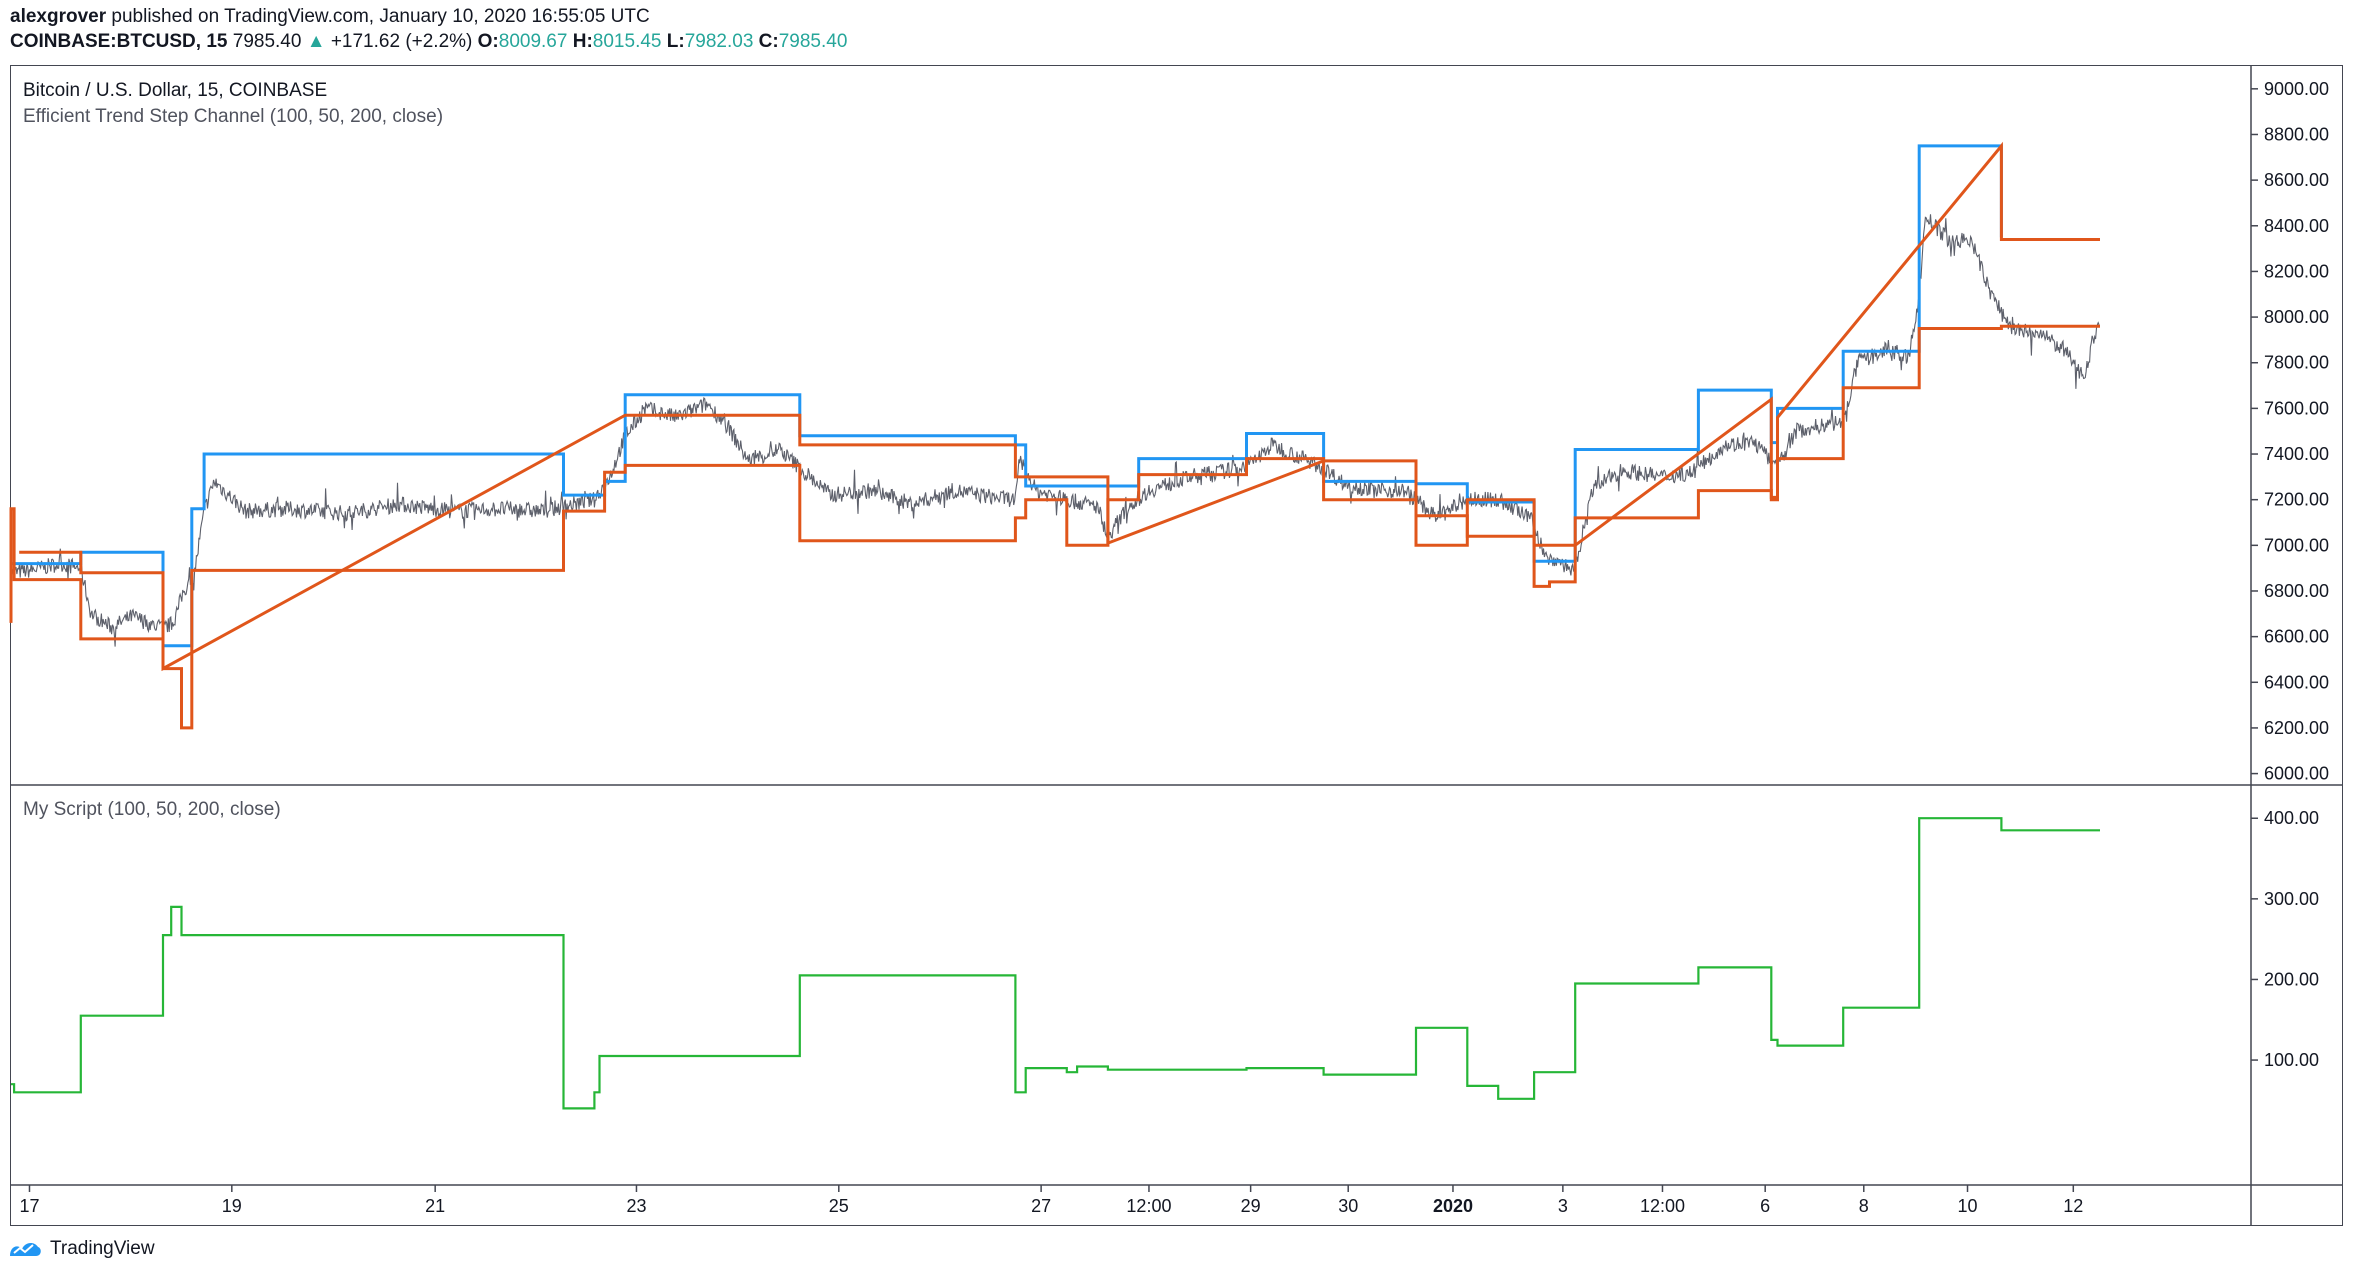 This screenshot has height=1281, width=2354. I want to click on time-tick-label: 21, so click(435, 1206).